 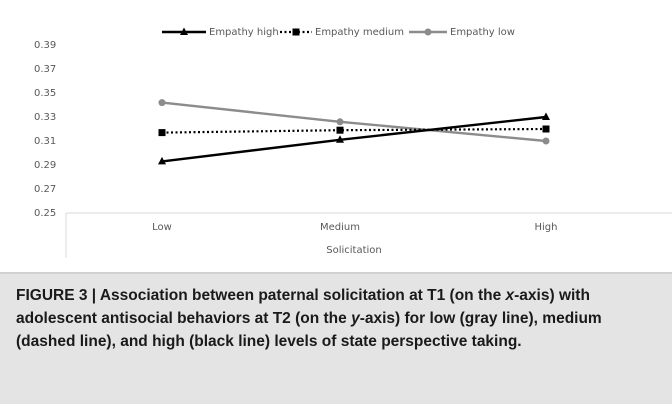 I want to click on series-empathy-high, so click(x=354, y=138).